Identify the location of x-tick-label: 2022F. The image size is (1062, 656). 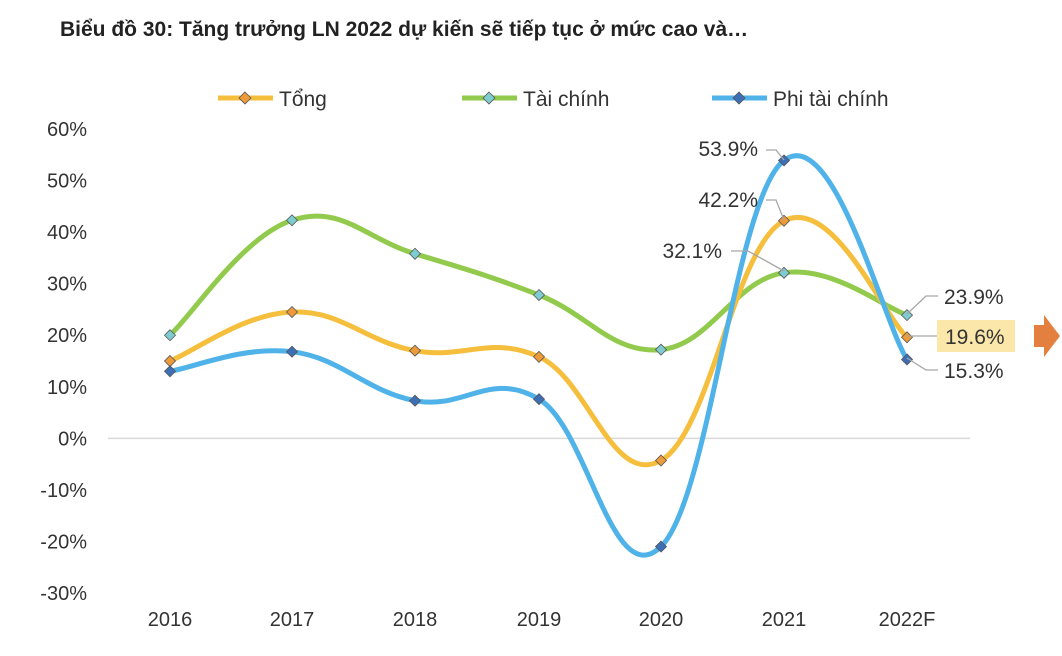
(907, 620).